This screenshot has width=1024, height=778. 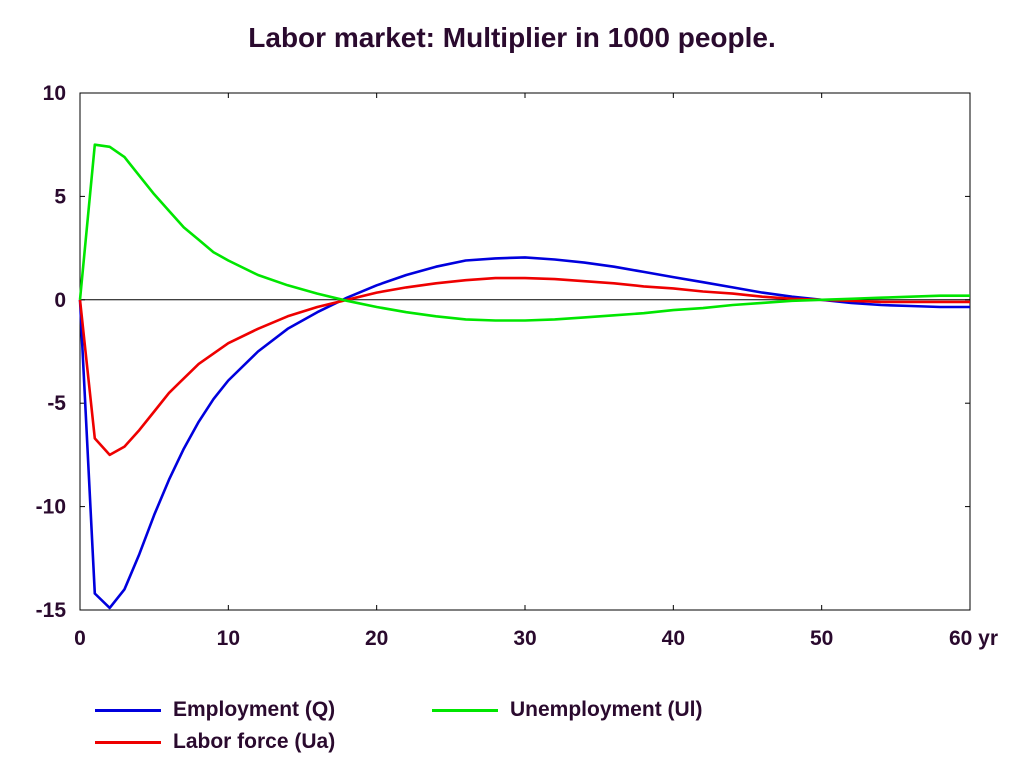 I want to click on legend-item: Unemployment (Ul), so click(x=567, y=710).